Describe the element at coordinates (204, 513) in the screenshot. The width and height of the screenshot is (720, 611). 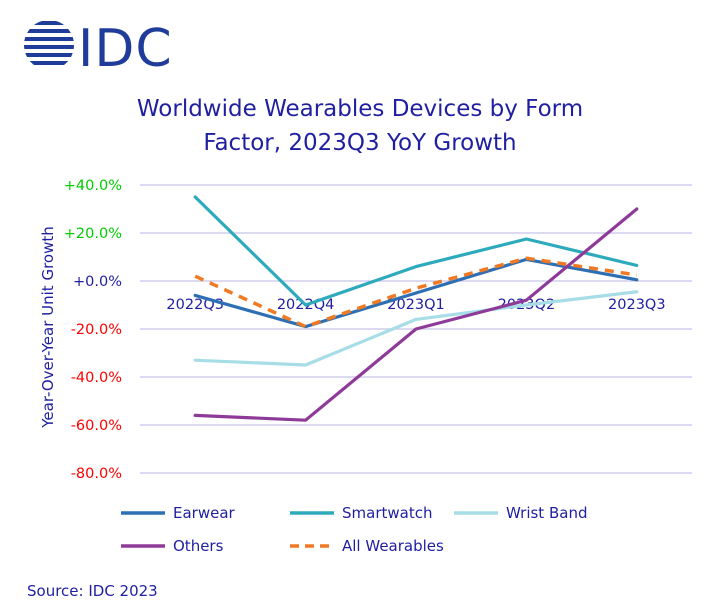
I see `legend-label: Earwear` at that location.